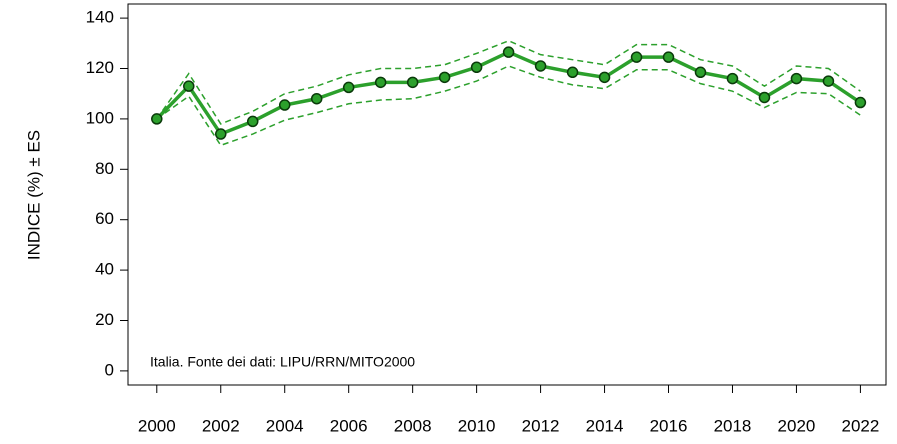 This screenshot has width=897, height=444. Describe the element at coordinates (733, 425) in the screenshot. I see `x-tick-label: 2018` at that location.